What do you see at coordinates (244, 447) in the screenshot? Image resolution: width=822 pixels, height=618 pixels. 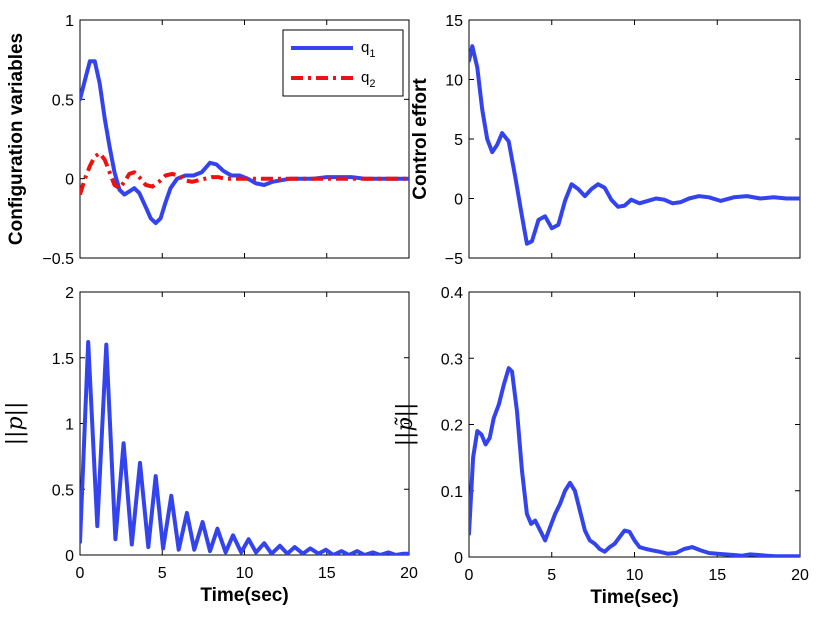 I see `series-line--p-` at bounding box center [244, 447].